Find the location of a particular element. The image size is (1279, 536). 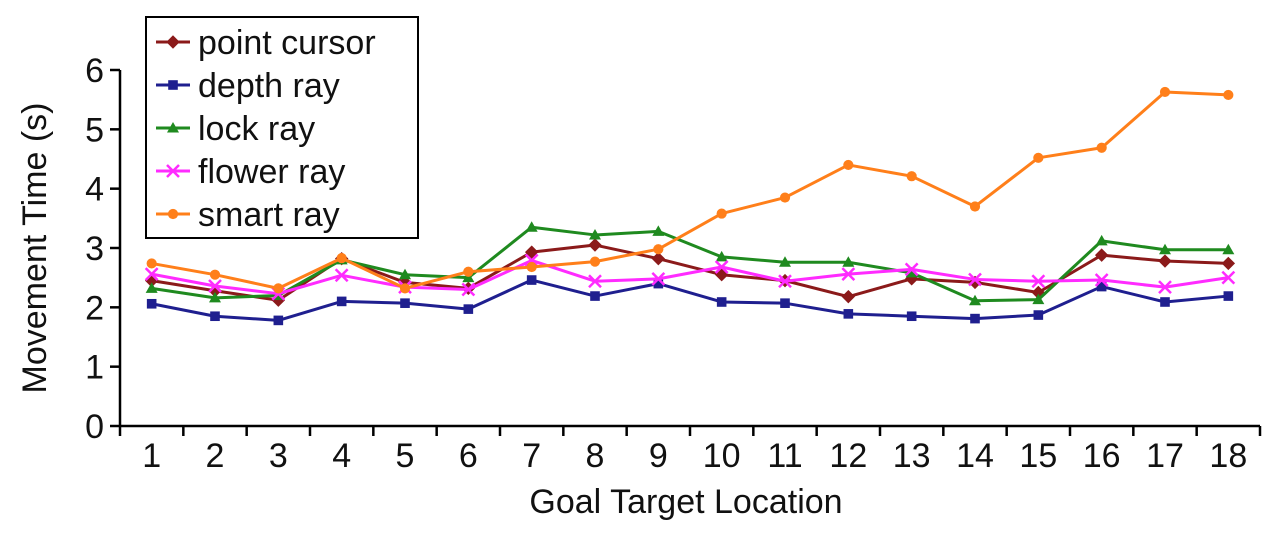

x-tick-label: 15 is located at coordinates (1038, 456).